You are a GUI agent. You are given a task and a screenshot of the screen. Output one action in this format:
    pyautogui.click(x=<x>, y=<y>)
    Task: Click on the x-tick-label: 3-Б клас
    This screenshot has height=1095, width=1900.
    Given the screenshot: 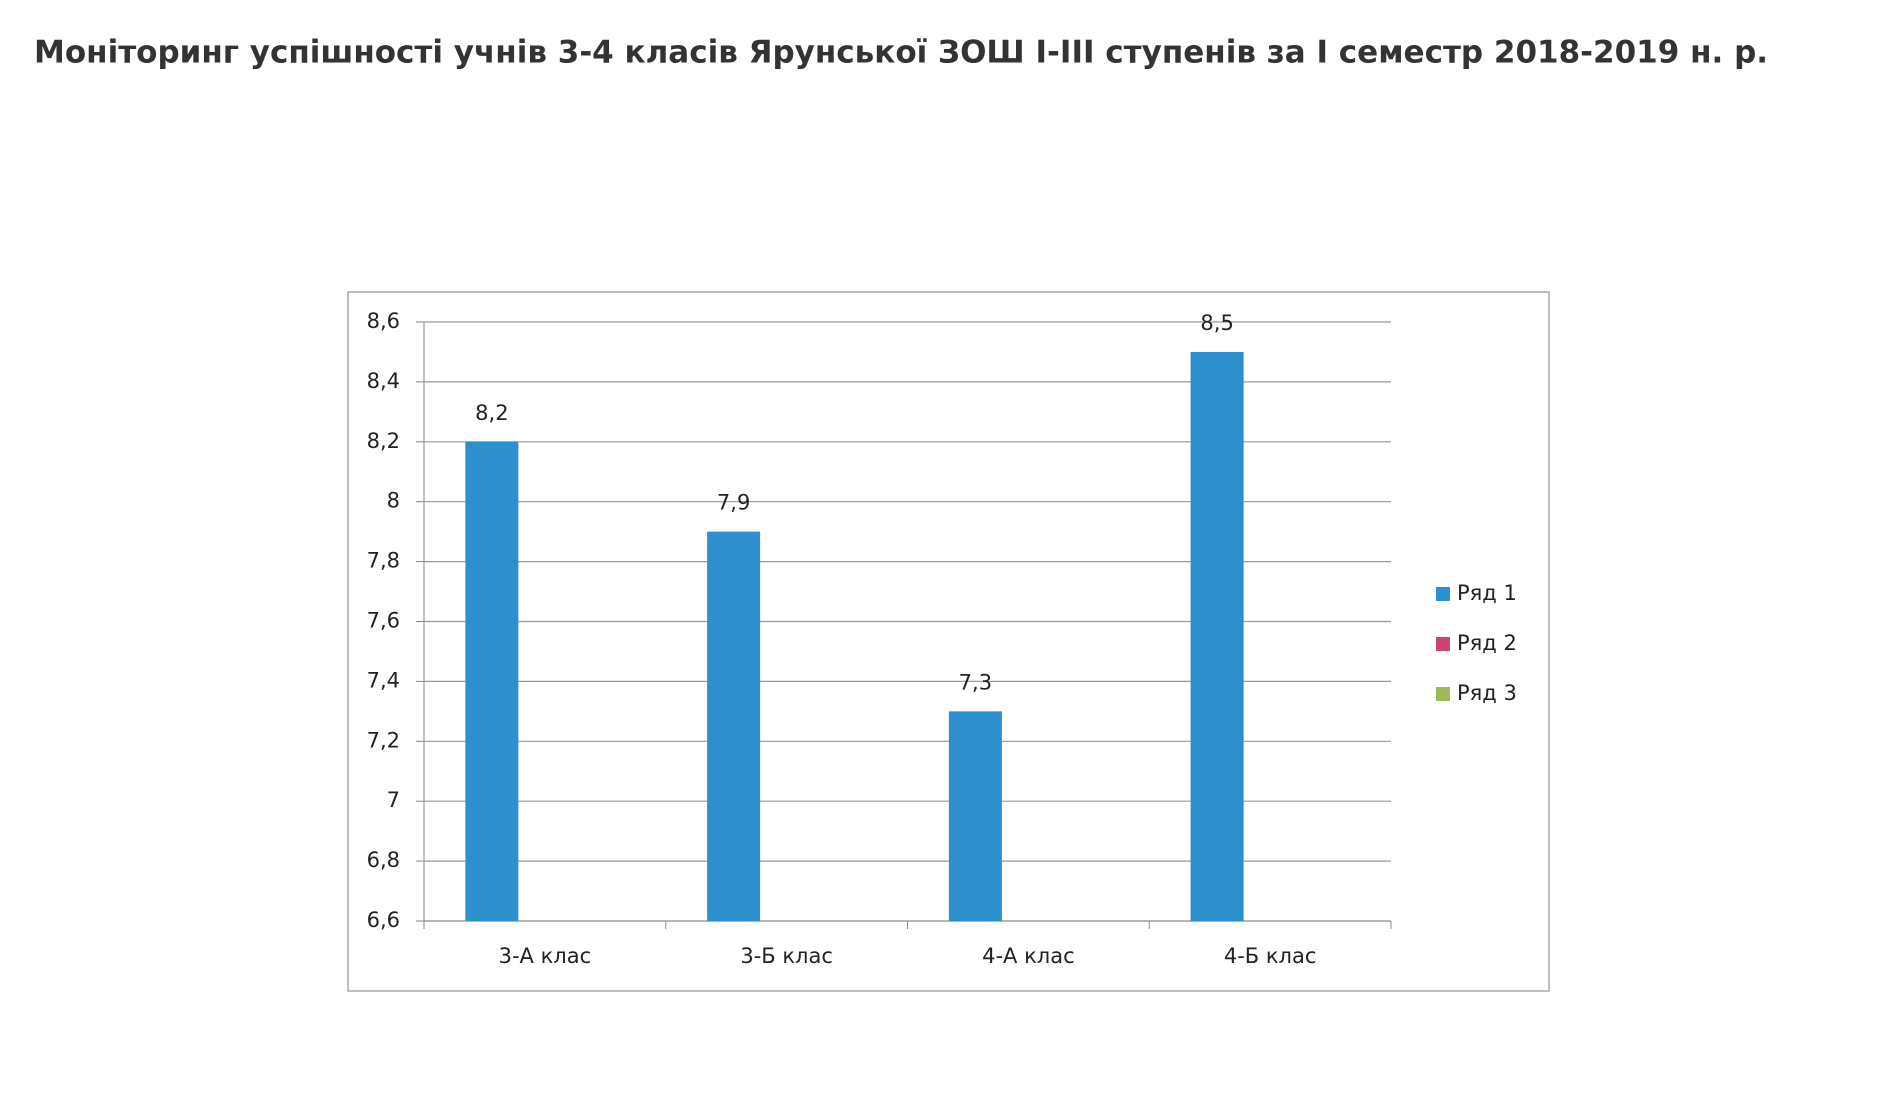 What is the action you would take?
    pyautogui.click(x=786, y=956)
    